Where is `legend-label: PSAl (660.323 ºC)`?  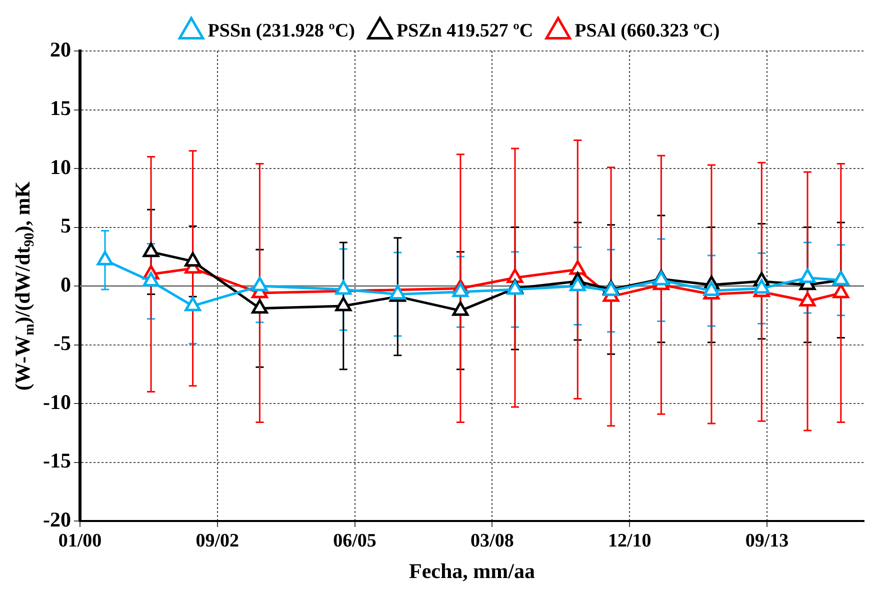 legend-label: PSAl (660.323 ºC) is located at coordinates (647, 31).